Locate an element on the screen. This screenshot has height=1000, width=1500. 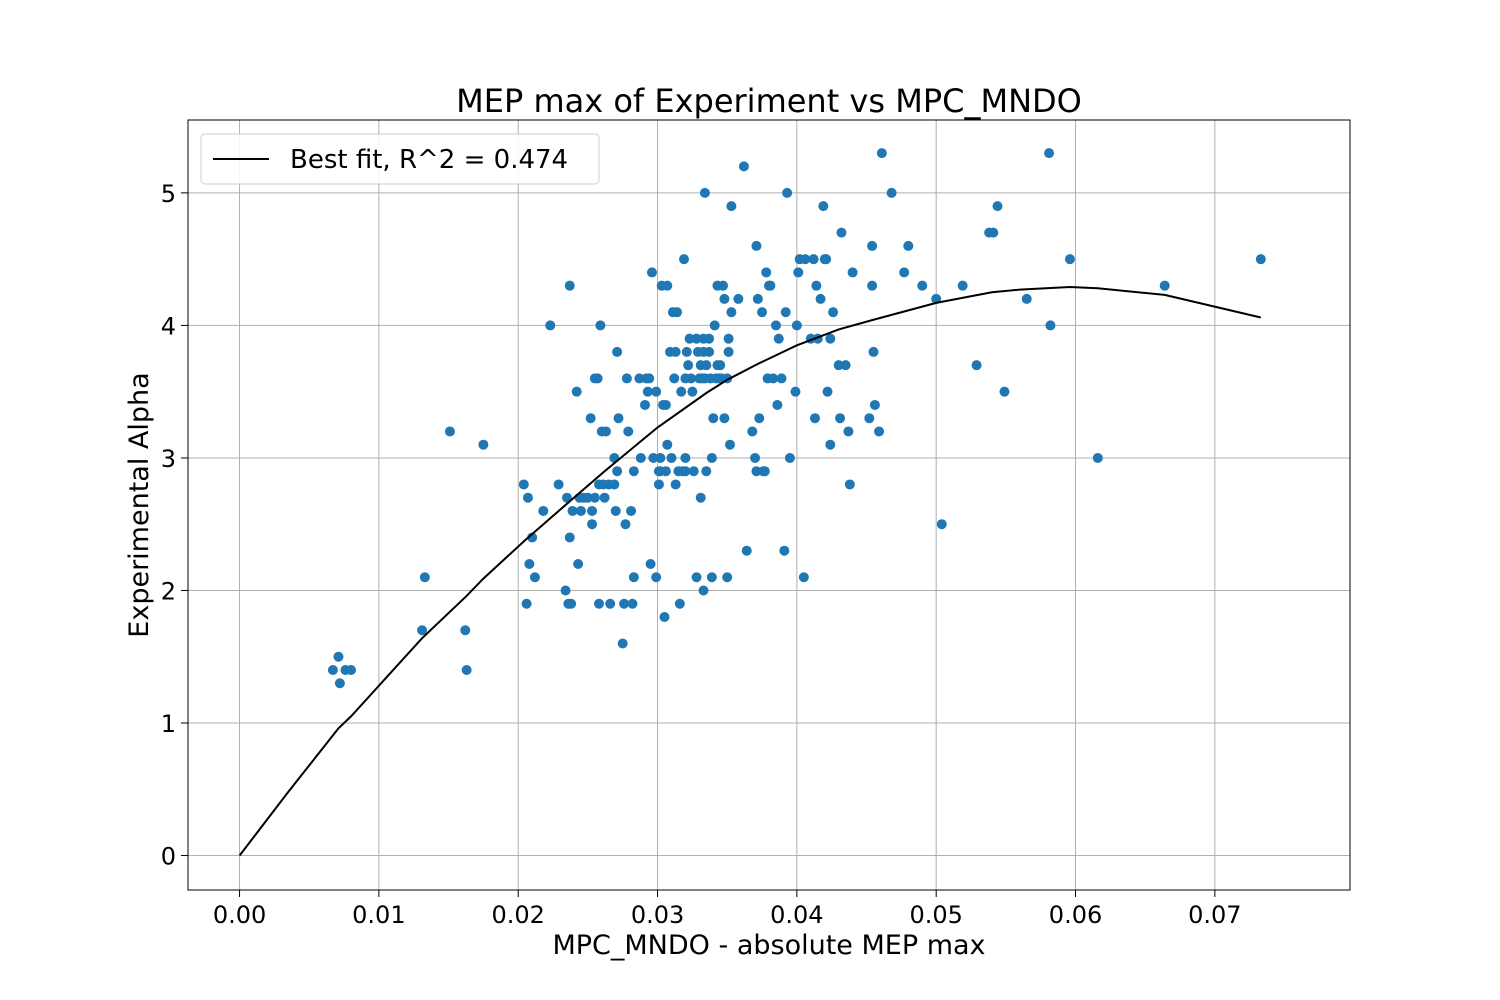
x-tick-label: 0.00 is located at coordinates (239, 915).